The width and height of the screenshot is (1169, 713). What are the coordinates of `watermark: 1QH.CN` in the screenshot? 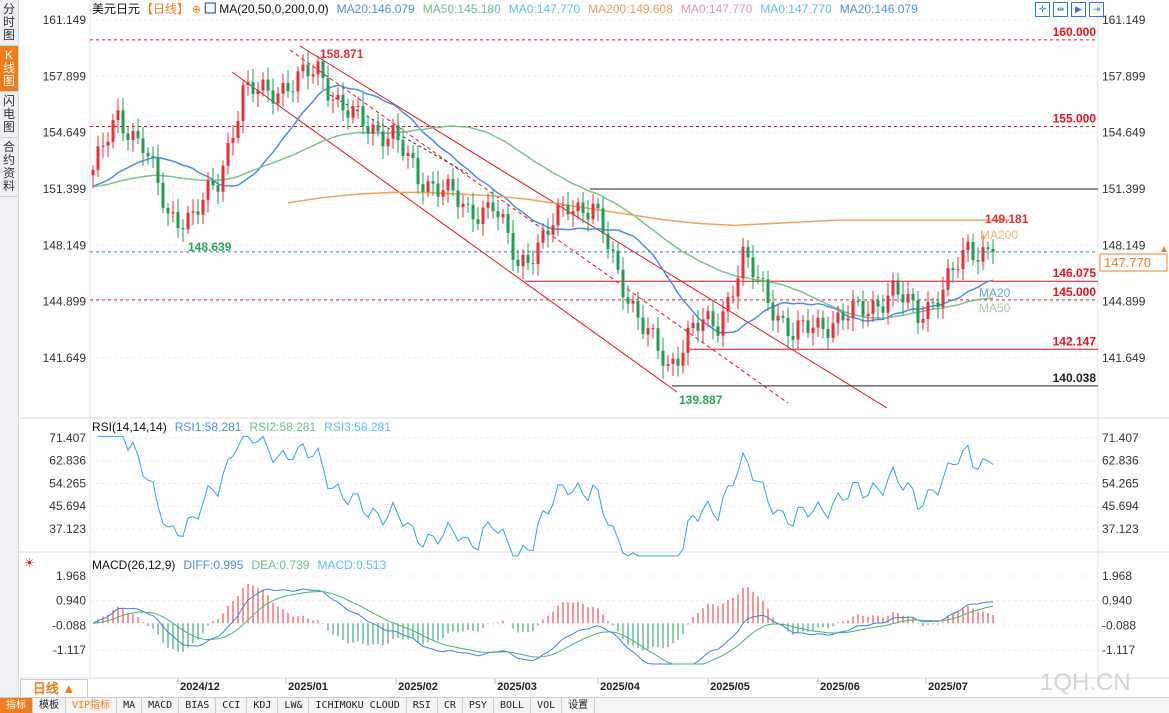 It's located at (1085, 682).